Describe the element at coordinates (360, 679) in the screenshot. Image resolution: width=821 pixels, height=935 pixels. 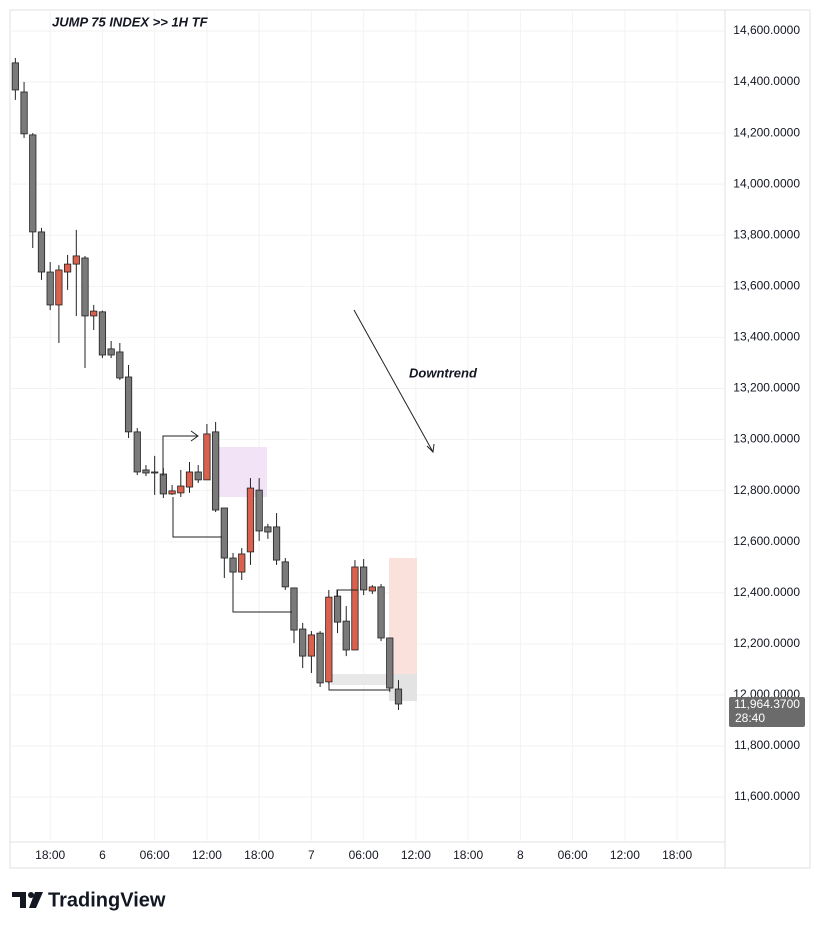
I see `liquidity-zone` at that location.